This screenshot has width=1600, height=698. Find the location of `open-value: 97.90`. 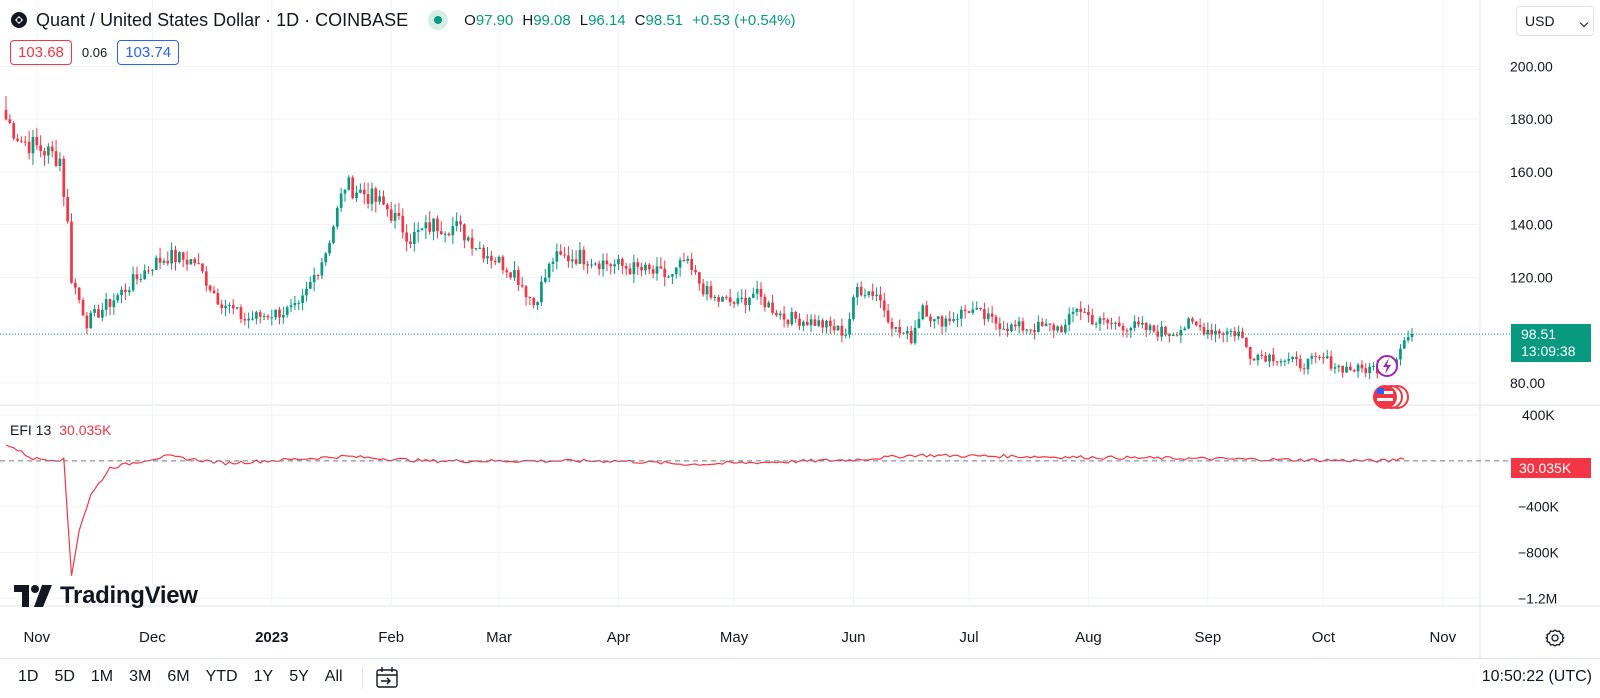

open-value: 97.90 is located at coordinates (494, 20).